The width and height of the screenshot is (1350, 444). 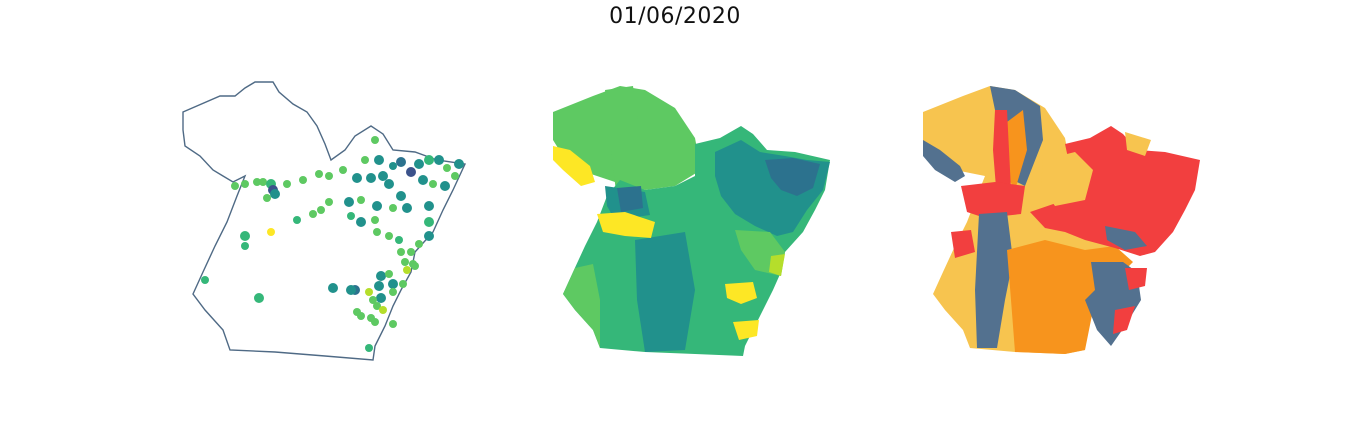 What do you see at coordinates (691, 221) in the screenshot?
I see `viridis-choropleth` at bounding box center [691, 221].